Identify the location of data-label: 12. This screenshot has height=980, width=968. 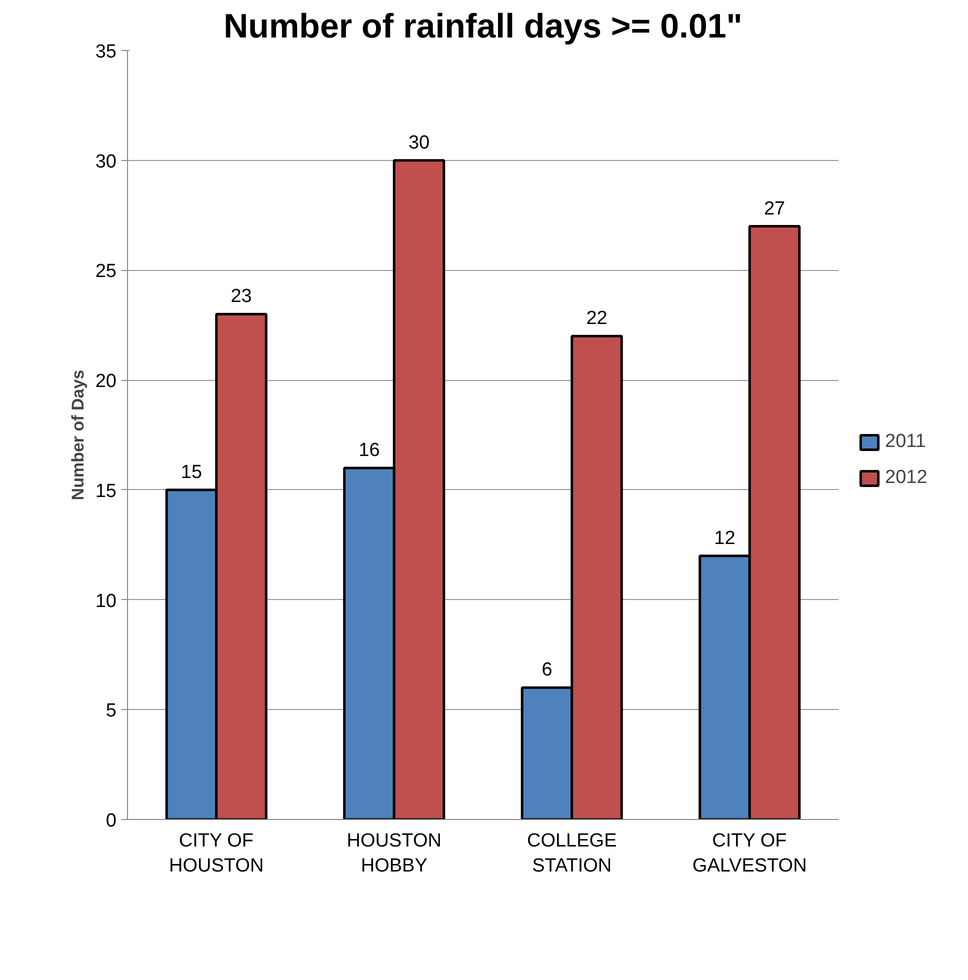
(725, 538).